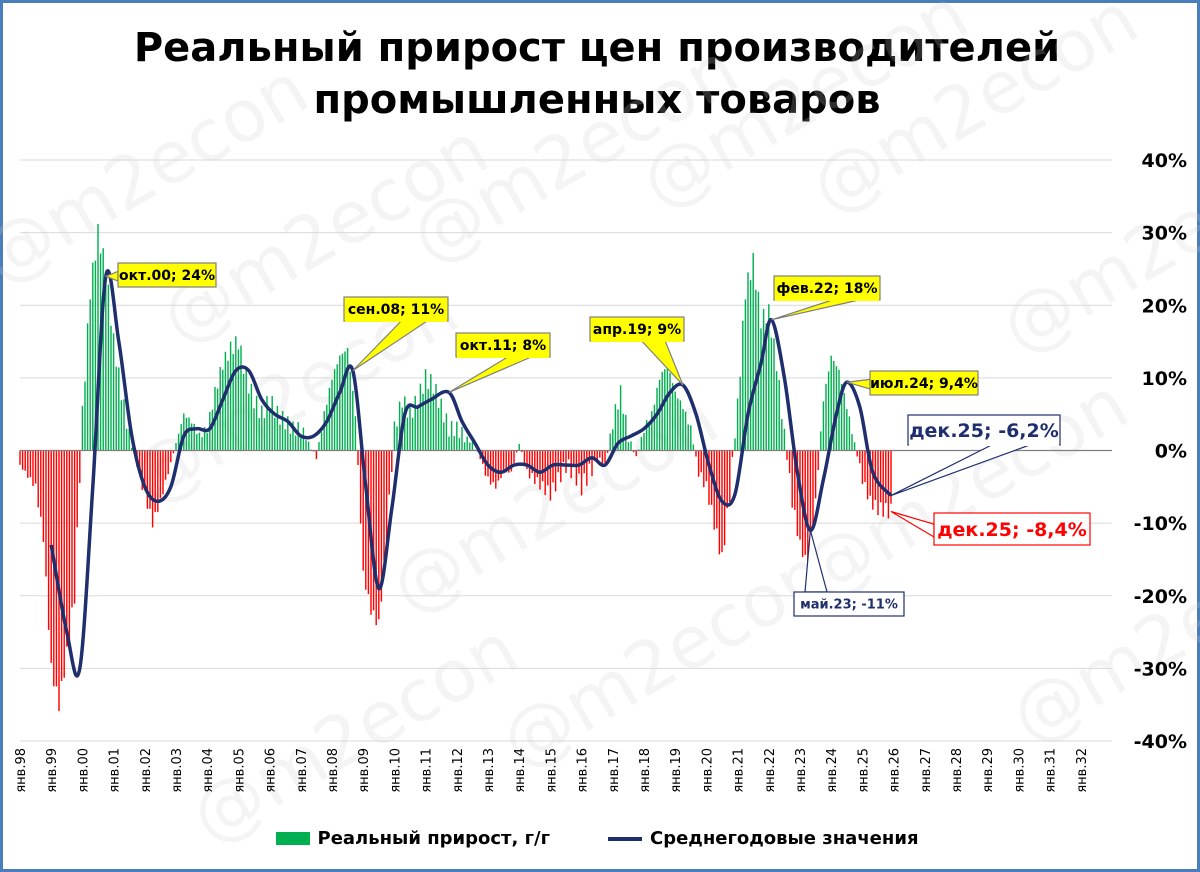 The image size is (1200, 872). I want to click on x-tick-label: янв.19, so click(676, 770).